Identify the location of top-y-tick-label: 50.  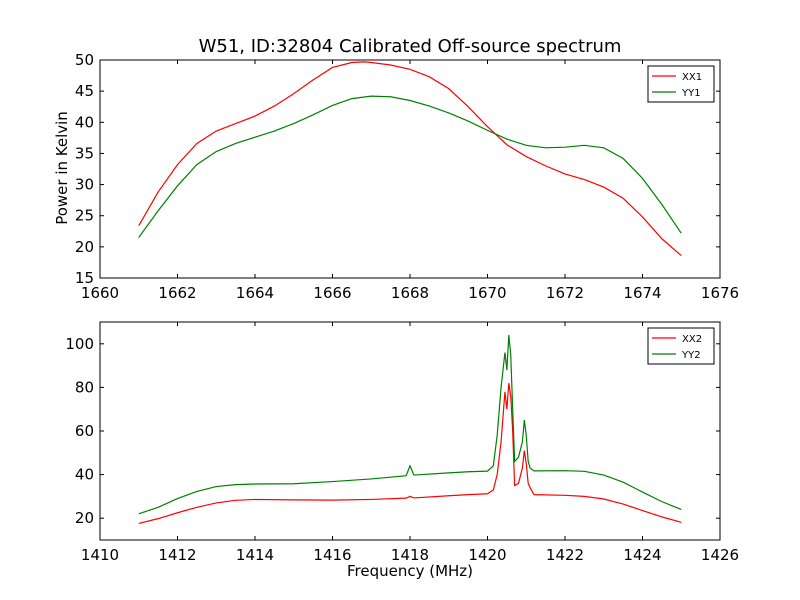
(84, 60).